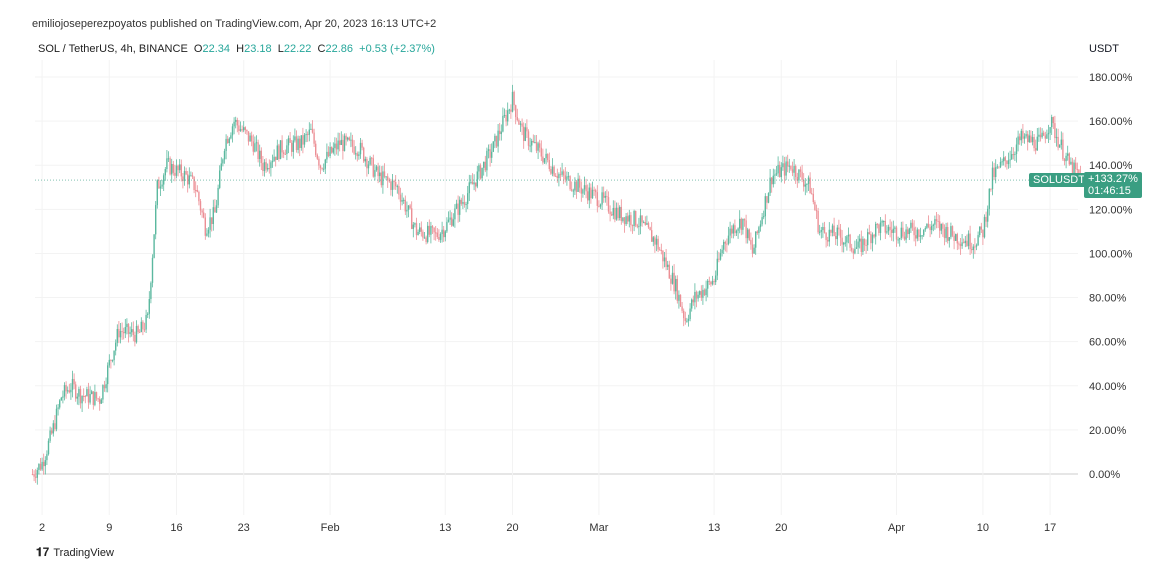 This screenshot has width=1162, height=576. Describe the element at coordinates (714, 528) in the screenshot. I see `x-tick-label: 13` at that location.